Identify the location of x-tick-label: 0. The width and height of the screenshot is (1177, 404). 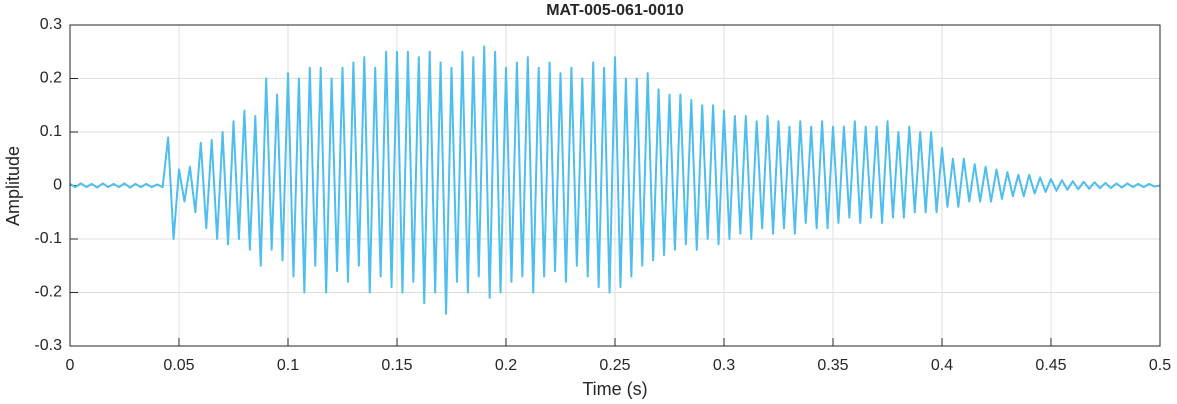
(70, 365).